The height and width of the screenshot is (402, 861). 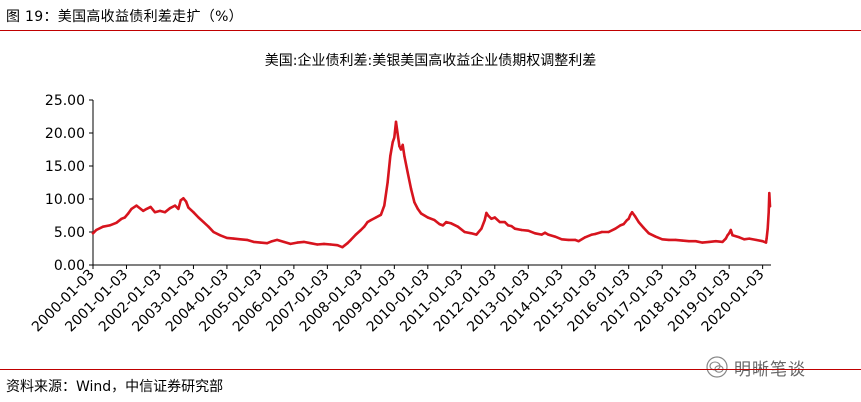 I want to click on y-tick-label: 10.00, so click(x=65, y=200).